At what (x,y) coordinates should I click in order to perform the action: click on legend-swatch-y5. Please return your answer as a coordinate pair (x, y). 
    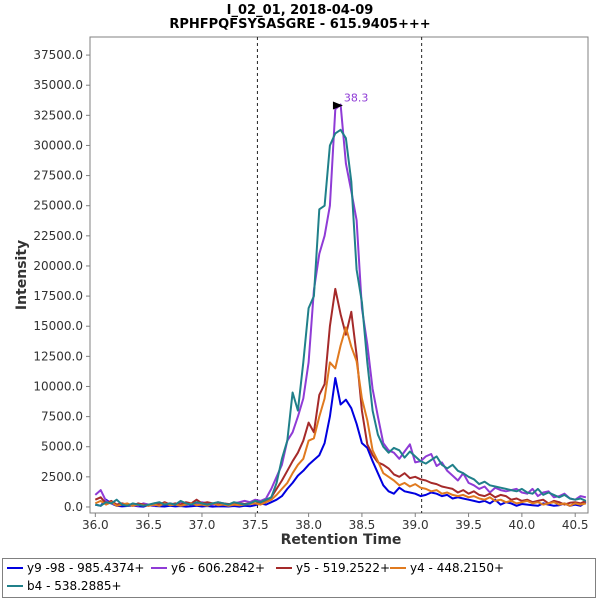
    Looking at the image, I should click on (284, 568).